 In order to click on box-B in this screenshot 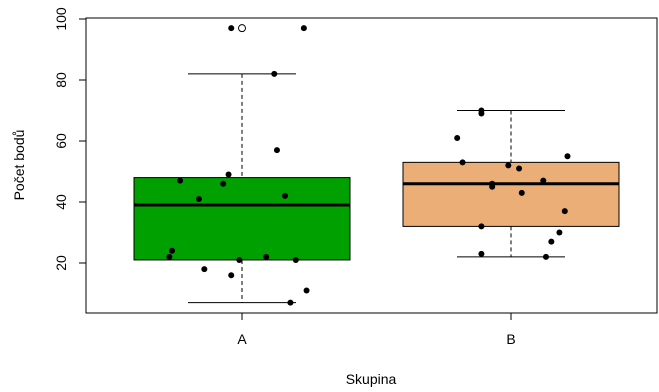, I will do `click(511, 184)`.